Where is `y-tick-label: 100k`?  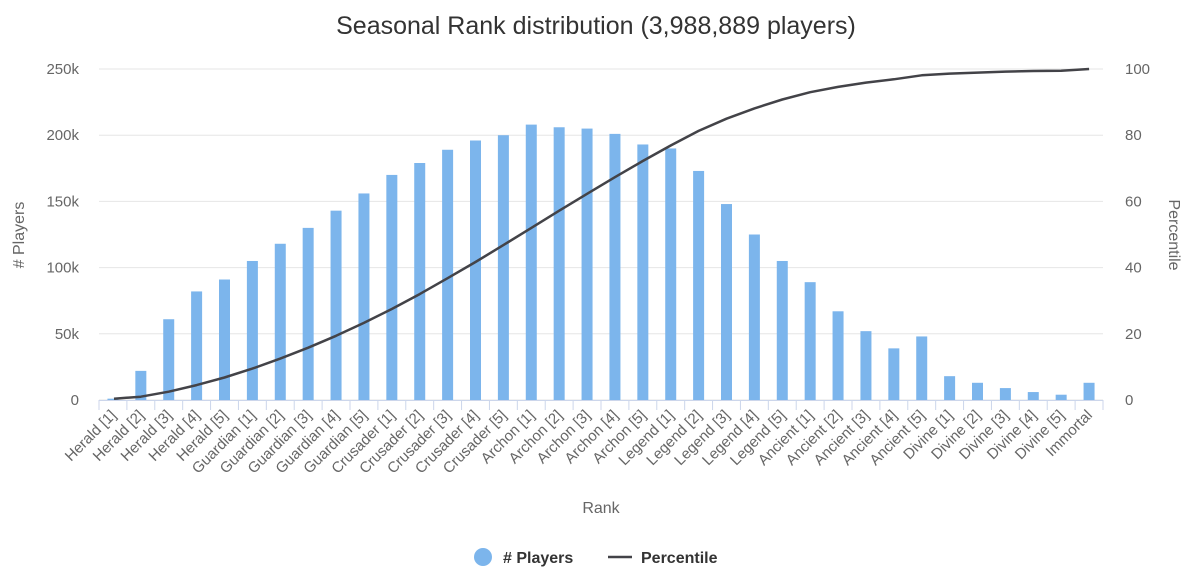
y-tick-label: 100k is located at coordinates (62, 268).